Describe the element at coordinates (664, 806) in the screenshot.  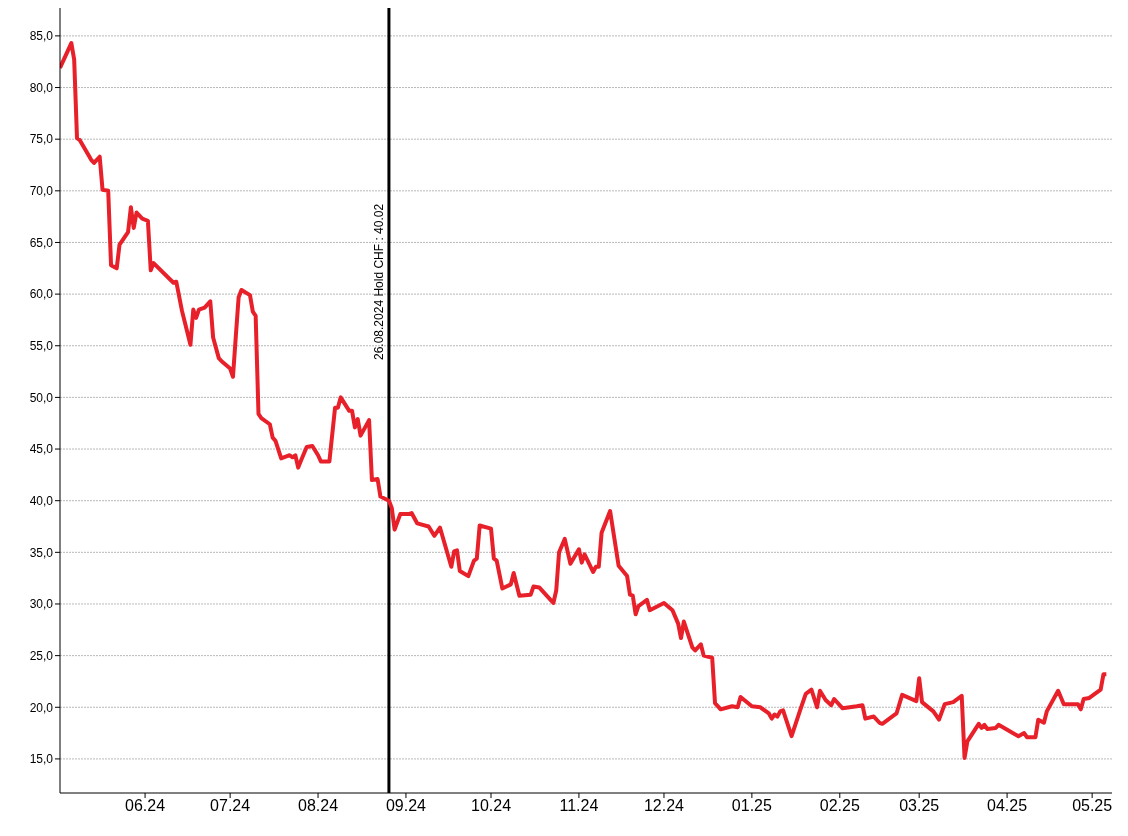
I see `x-tick-label: 12.24` at that location.